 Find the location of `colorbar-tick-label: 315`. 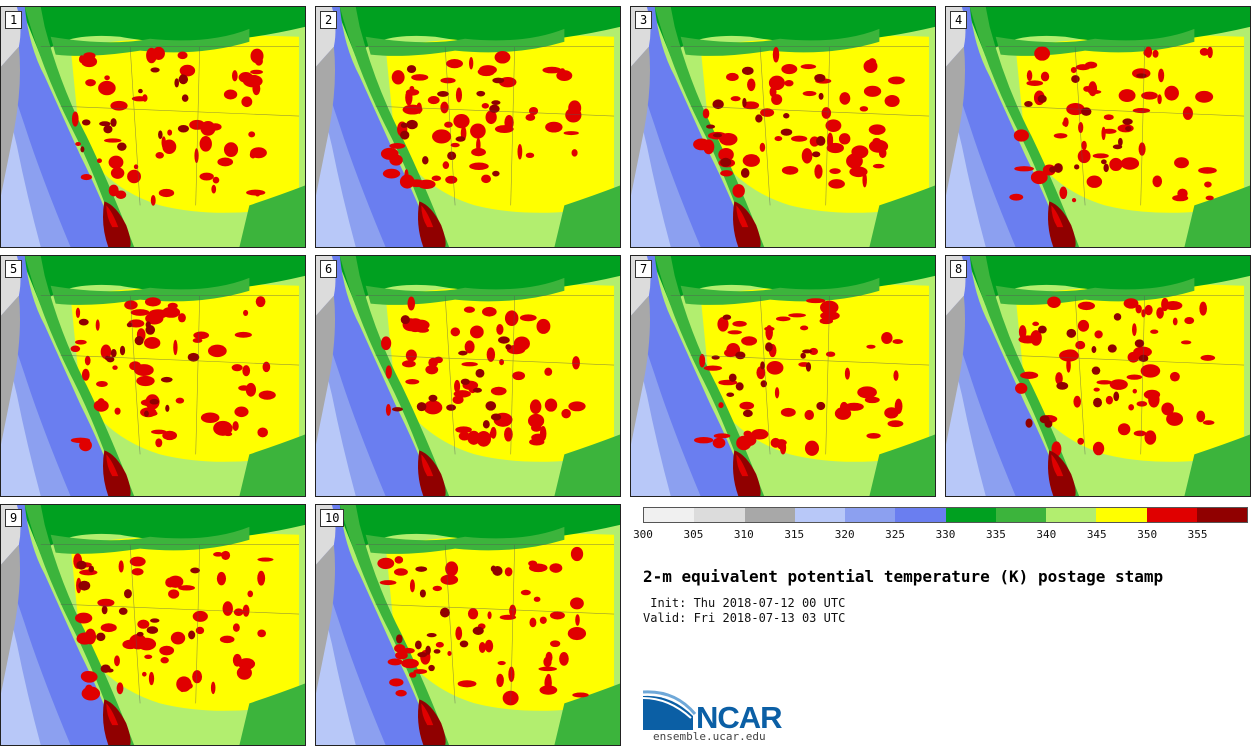

colorbar-tick-label: 315 is located at coordinates (794, 534).